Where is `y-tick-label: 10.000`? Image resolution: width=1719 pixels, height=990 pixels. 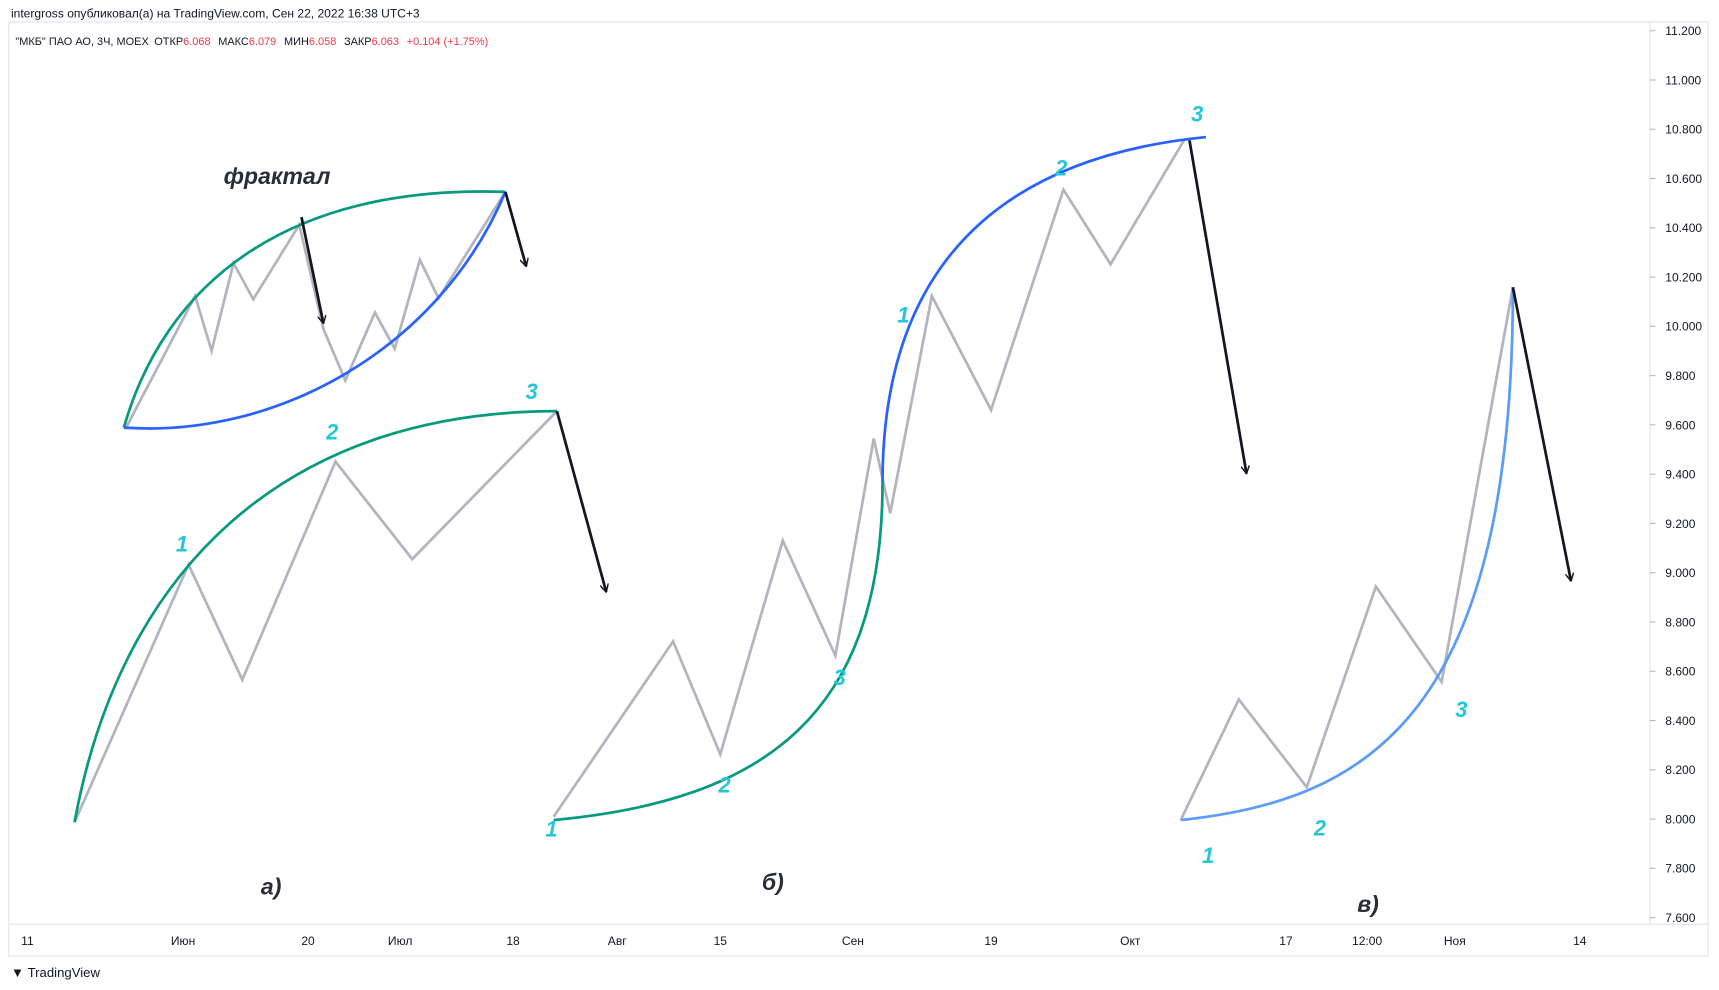 y-tick-label: 10.000 is located at coordinates (1683, 327).